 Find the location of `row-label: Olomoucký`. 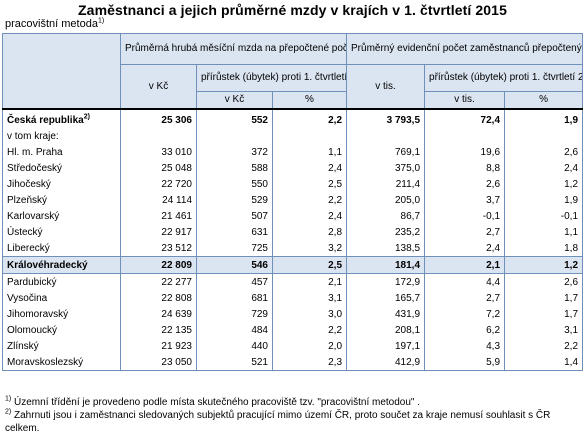

row-label: Olomoucký is located at coordinates (61, 330).